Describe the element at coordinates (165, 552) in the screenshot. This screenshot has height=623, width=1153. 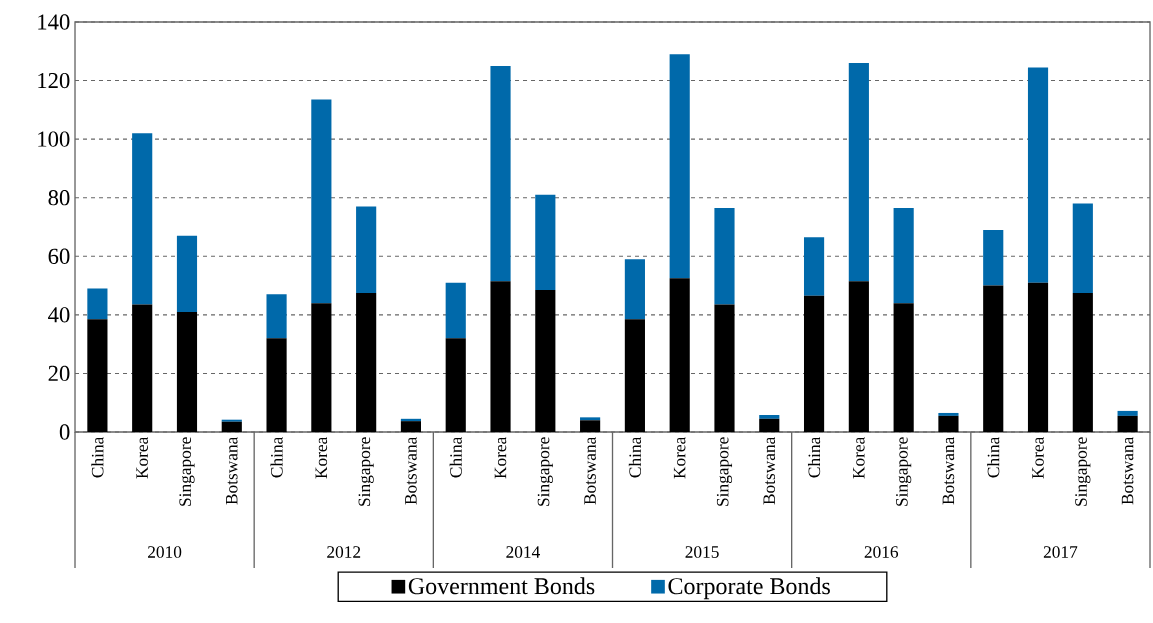
I see `text: 2010` at that location.